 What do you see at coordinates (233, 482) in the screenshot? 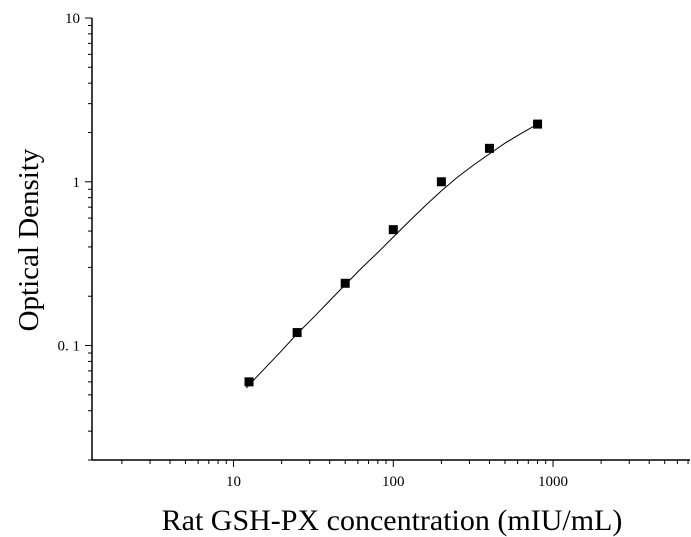
I see `x-tick-label: 10` at bounding box center [233, 482].